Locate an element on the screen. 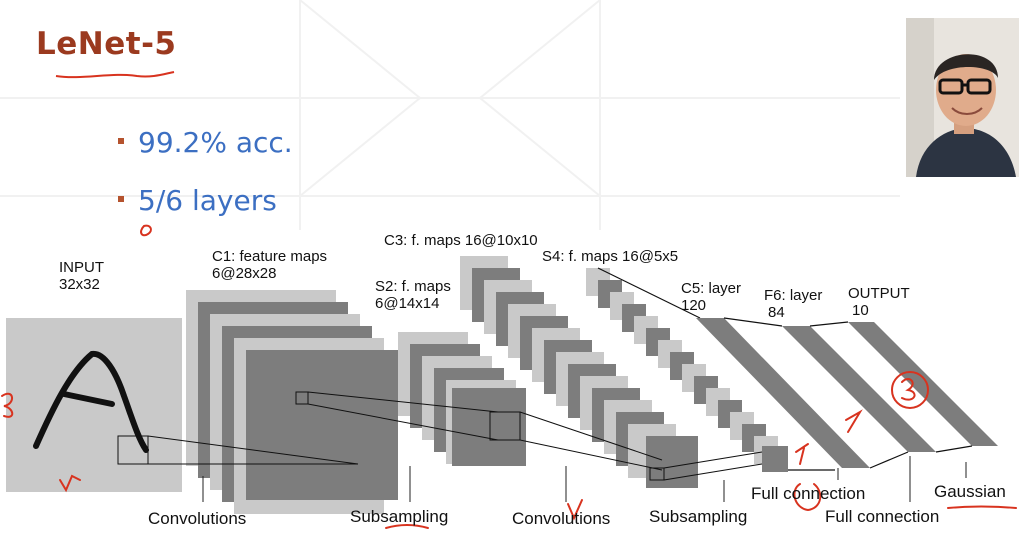 The height and width of the screenshot is (533, 1019). presenter-photo is located at coordinates (962, 97).